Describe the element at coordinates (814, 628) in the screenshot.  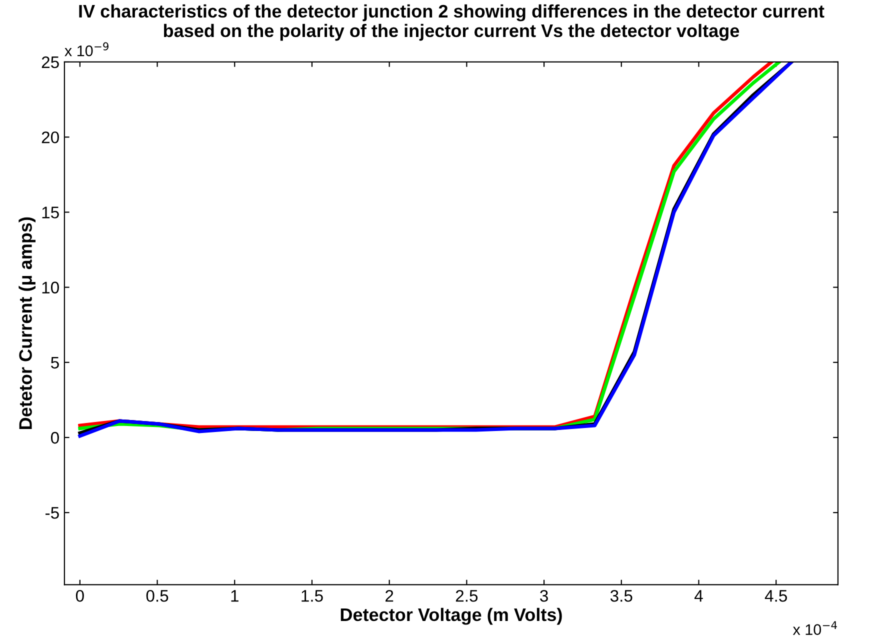
I see `text: x 10$^{−4}$` at that location.